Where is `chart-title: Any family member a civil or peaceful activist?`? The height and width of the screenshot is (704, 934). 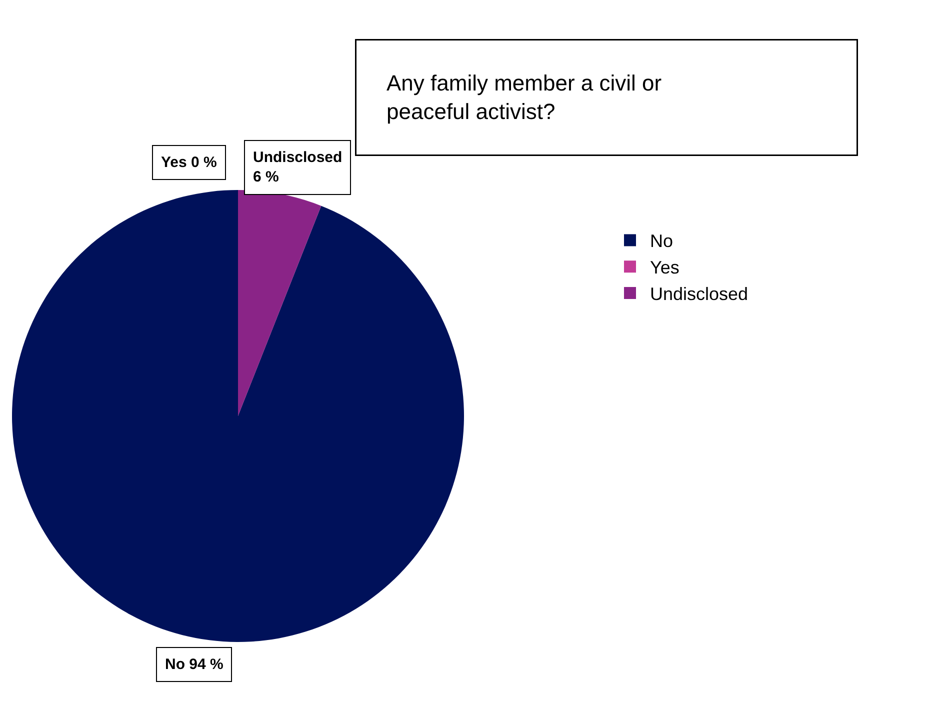 chart-title: Any family member a civil or peaceful activist? is located at coordinates (524, 97).